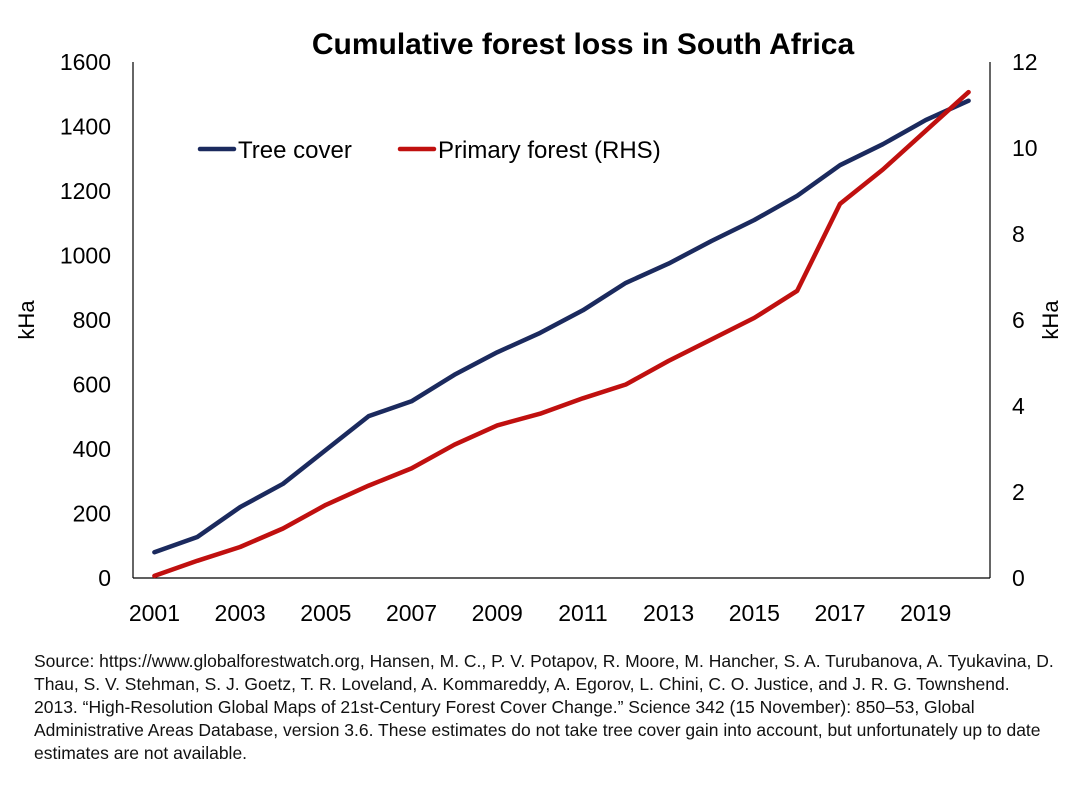 The width and height of the screenshot is (1080, 788). Describe the element at coordinates (85, 62) in the screenshot. I see `y-tick-label-left: 1600` at that location.